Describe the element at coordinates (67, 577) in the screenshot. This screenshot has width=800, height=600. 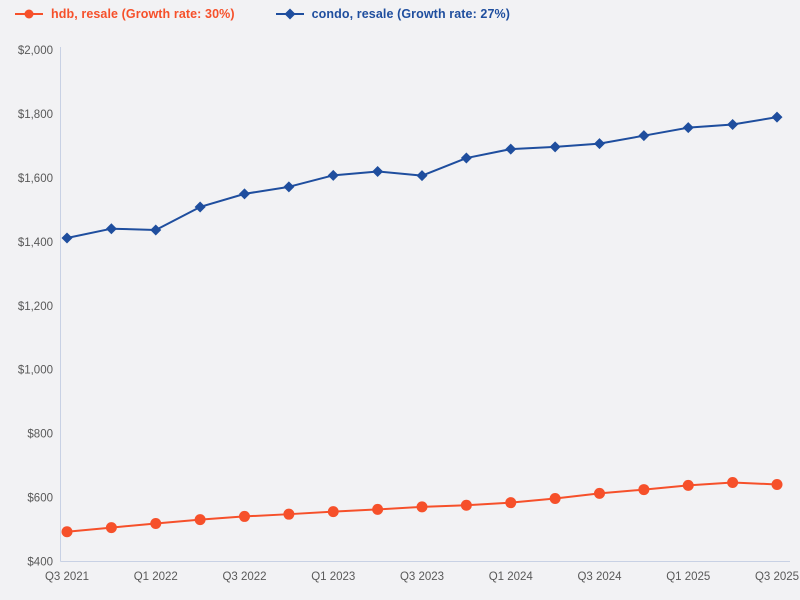
I see `svg-text: Q3 2021` at that location.